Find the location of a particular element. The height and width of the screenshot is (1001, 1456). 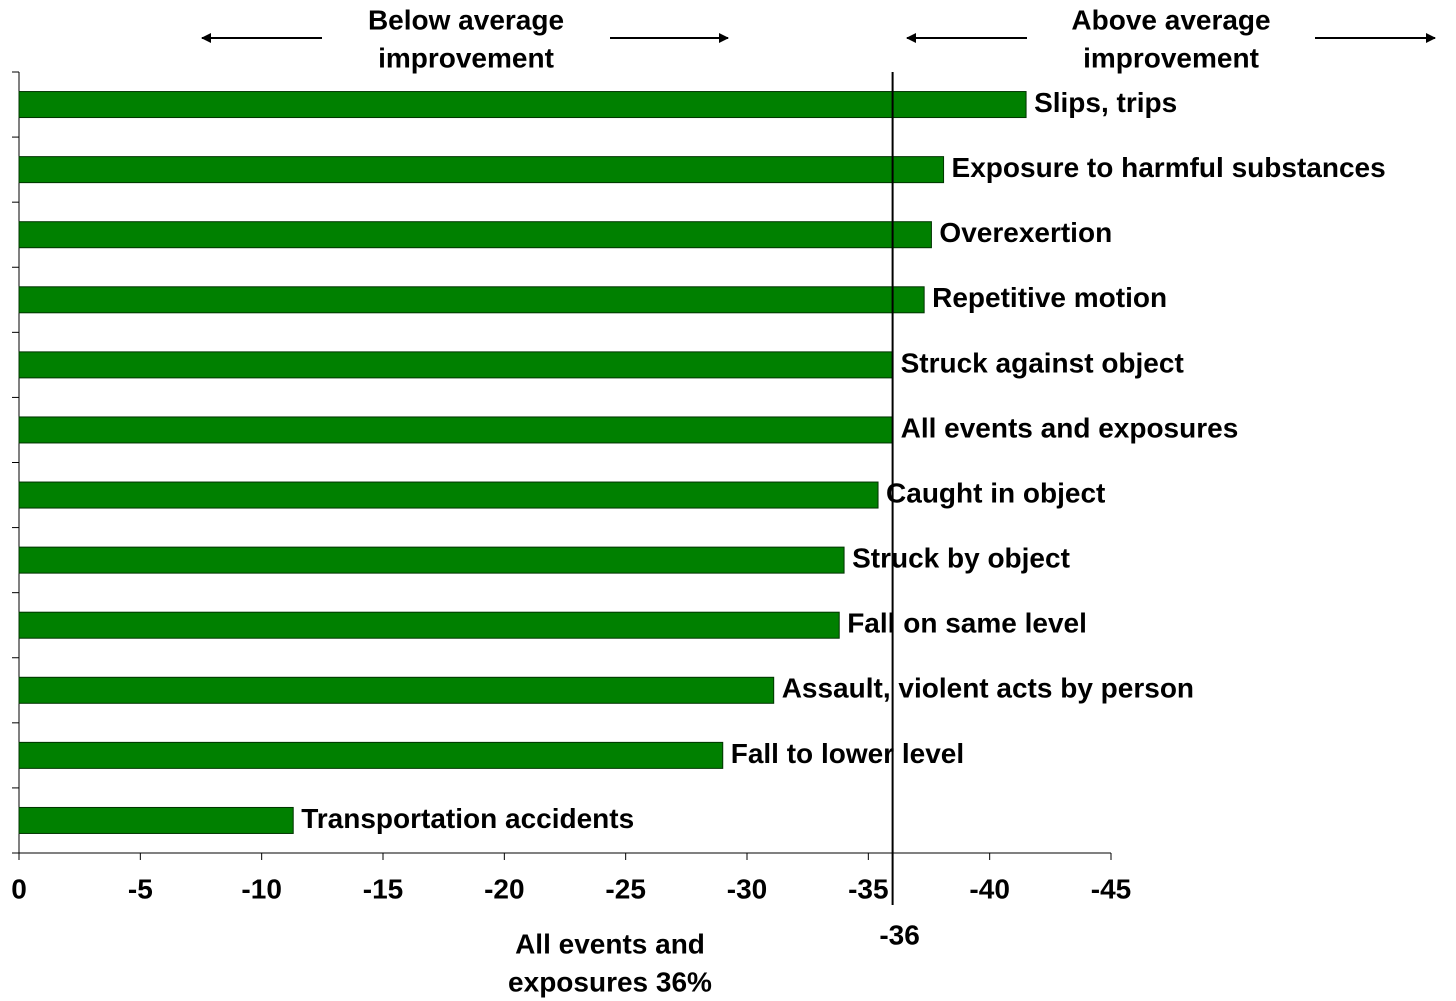

x-tick-label: -35 is located at coordinates (868, 888).